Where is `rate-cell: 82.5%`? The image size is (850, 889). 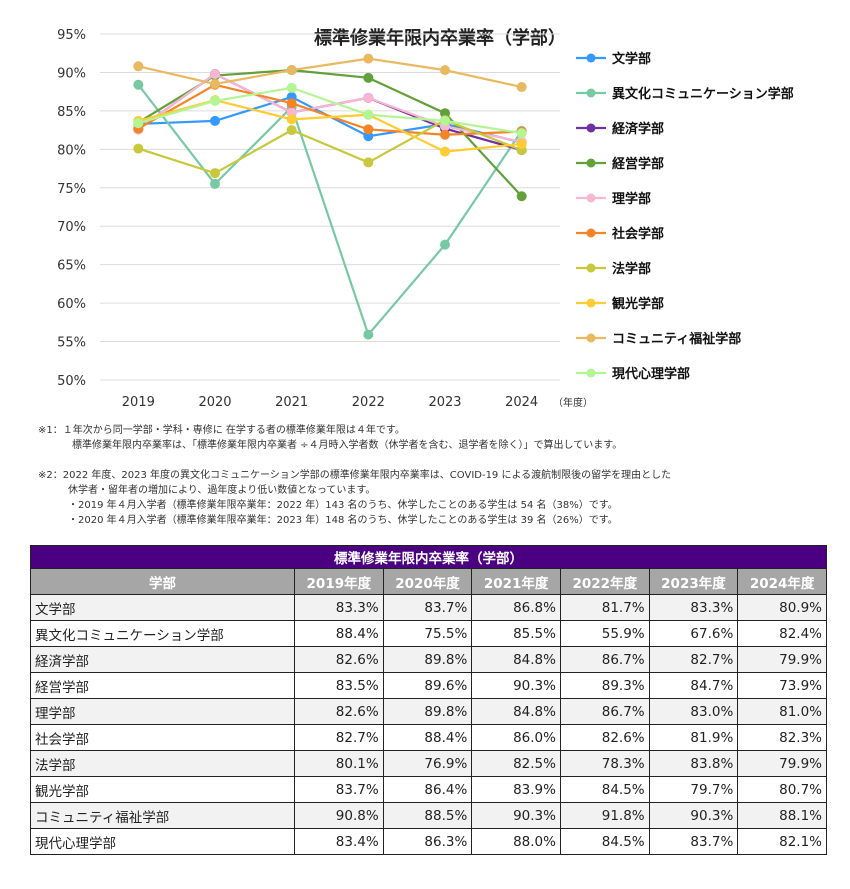 rate-cell: 82.5% is located at coordinates (516, 763).